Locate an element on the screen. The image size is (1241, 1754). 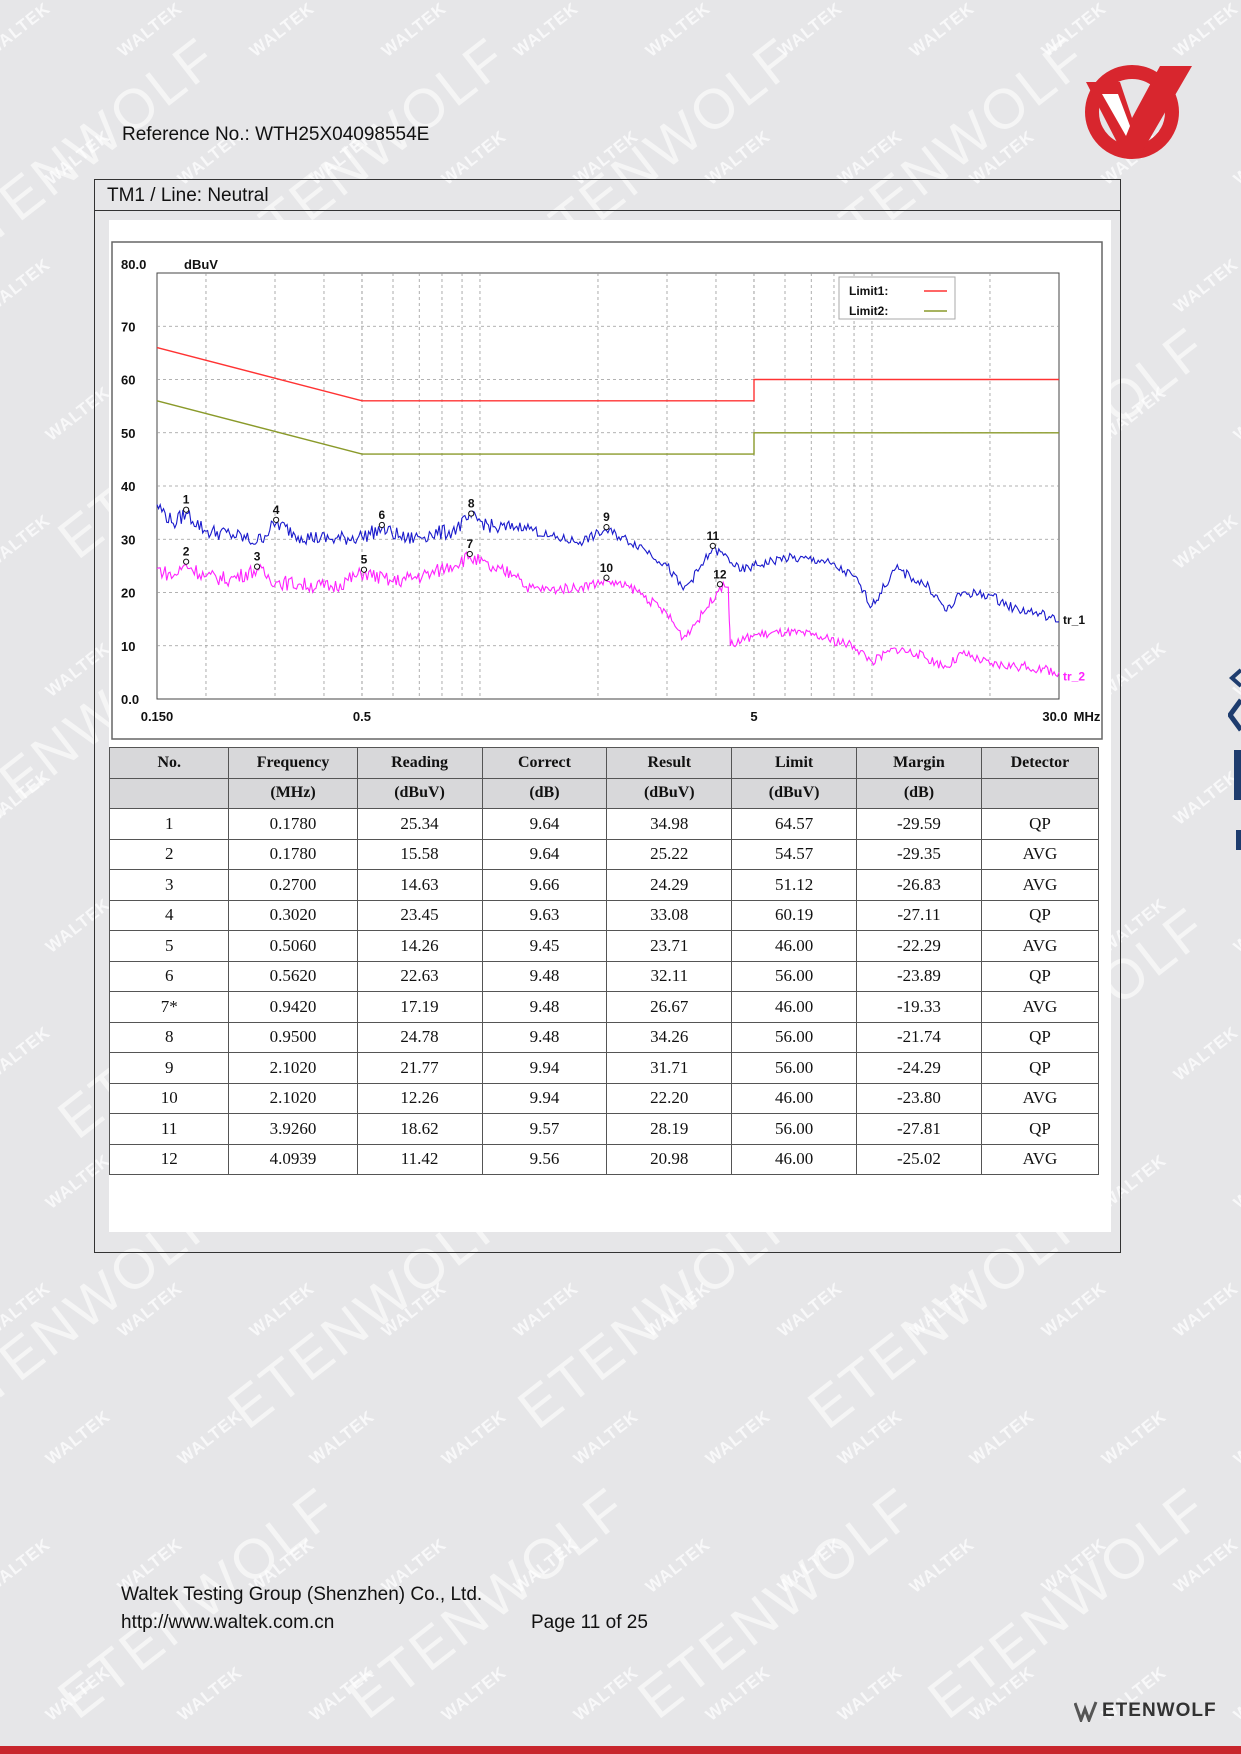
table-row: 10 2.1020 12.26 9.94 22.20 46.00 -23.80 AVG is located at coordinates (604, 1098).